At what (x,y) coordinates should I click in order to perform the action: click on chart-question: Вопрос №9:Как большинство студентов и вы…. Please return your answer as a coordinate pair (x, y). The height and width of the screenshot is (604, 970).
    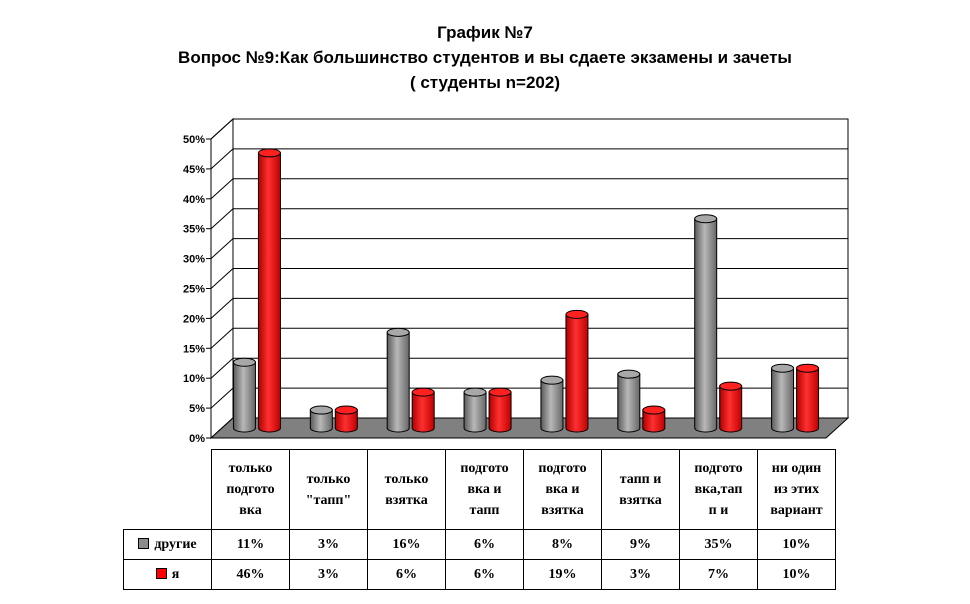
    Looking at the image, I should click on (485, 57).